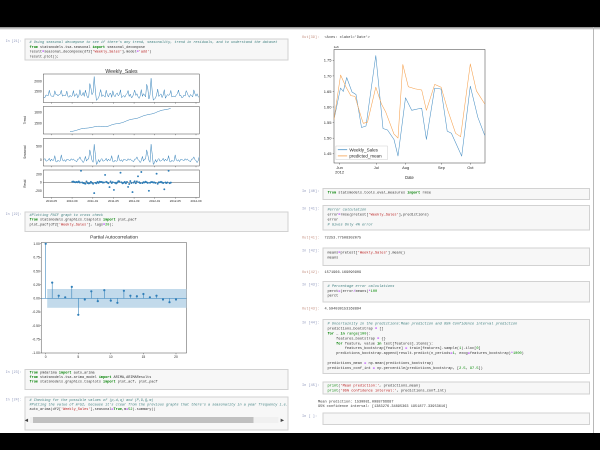  I want to click on svg-text: 2012-01, so click(154, 201).